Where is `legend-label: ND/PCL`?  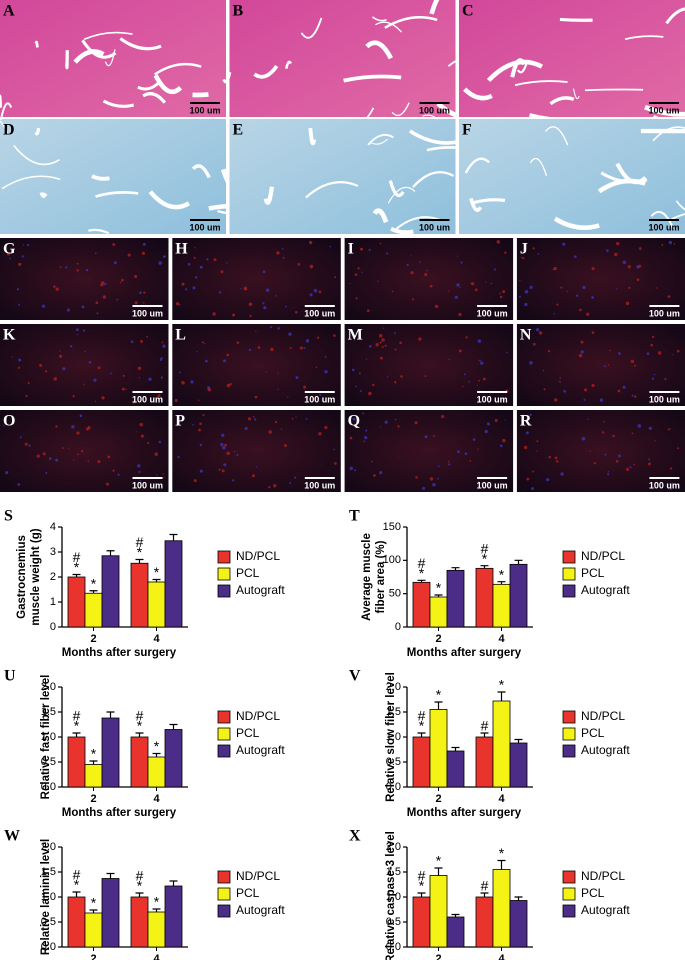 legend-label: ND/PCL is located at coordinates (258, 876).